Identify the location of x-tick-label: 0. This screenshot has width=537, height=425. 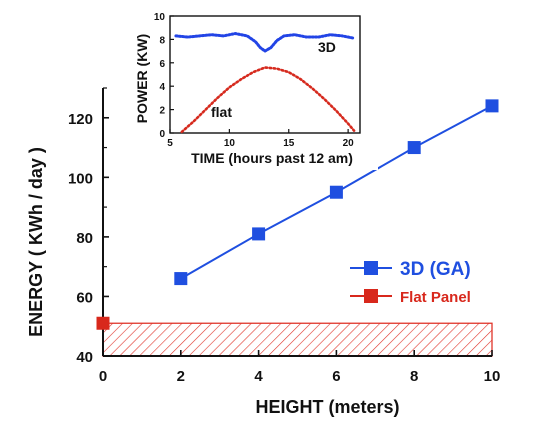
(103, 376).